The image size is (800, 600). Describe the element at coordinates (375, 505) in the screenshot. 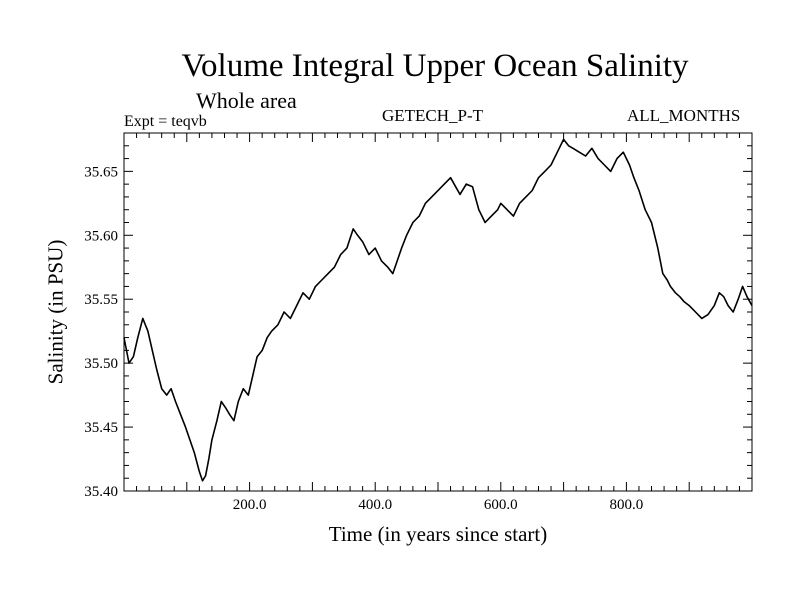

I see `x-tick-label: 400.0` at that location.